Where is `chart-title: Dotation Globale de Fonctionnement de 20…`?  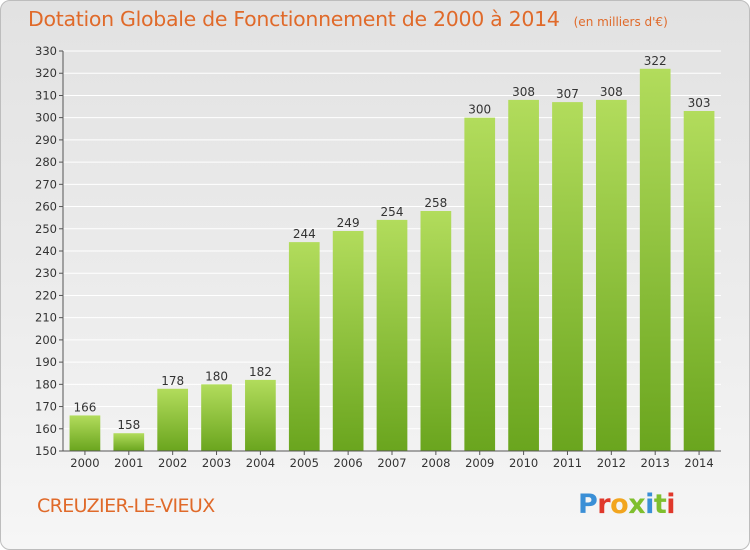 chart-title: Dotation Globale de Fonctionnement de 20… is located at coordinates (348, 19).